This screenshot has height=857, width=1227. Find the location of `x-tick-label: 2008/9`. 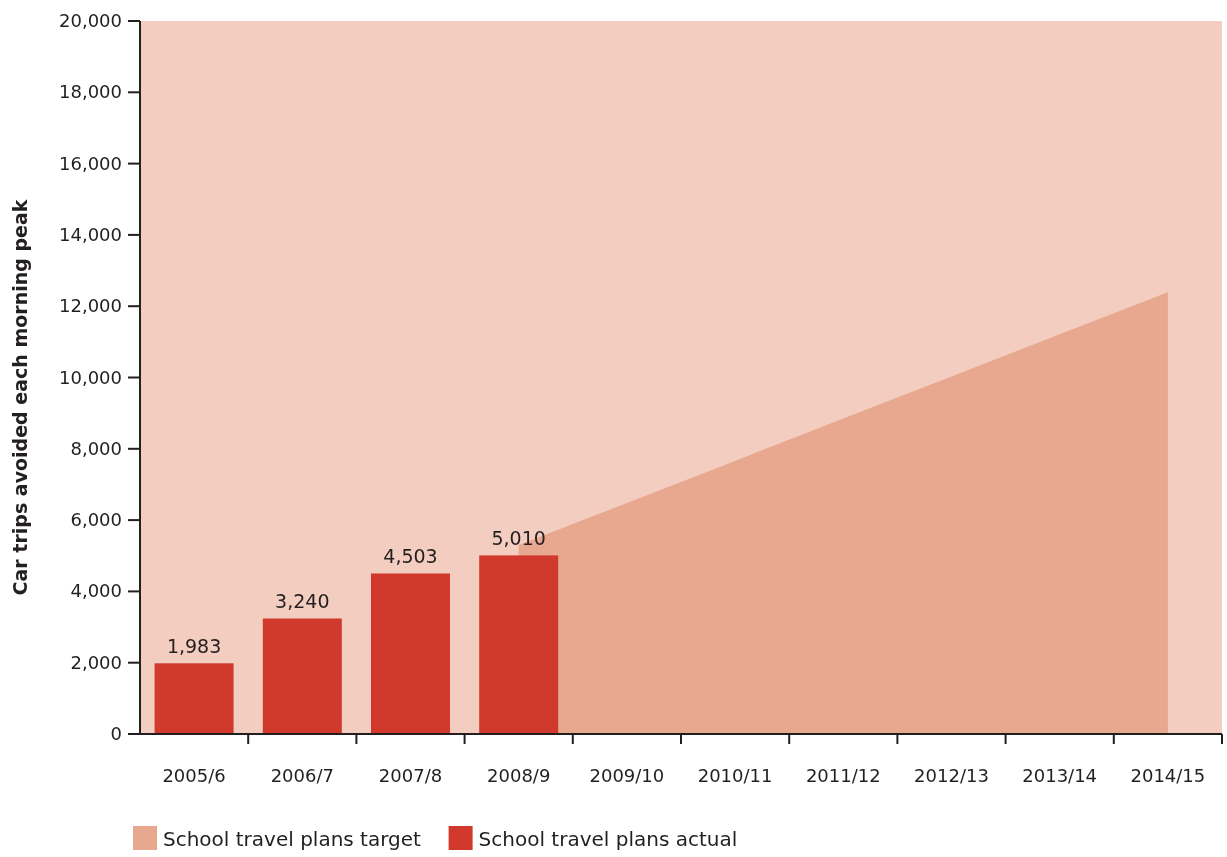

x-tick-label: 2008/9 is located at coordinates (519, 775).